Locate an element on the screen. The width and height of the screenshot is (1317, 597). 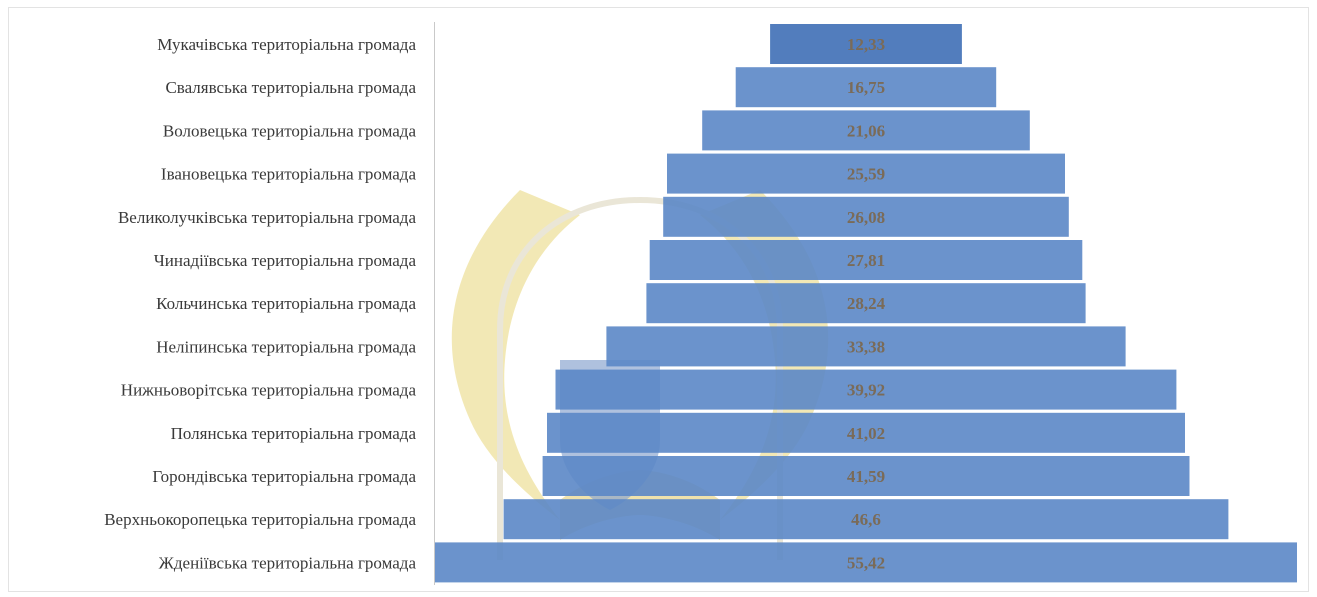
category-label: Чинадіївська територіальна громада is located at coordinates (285, 260).